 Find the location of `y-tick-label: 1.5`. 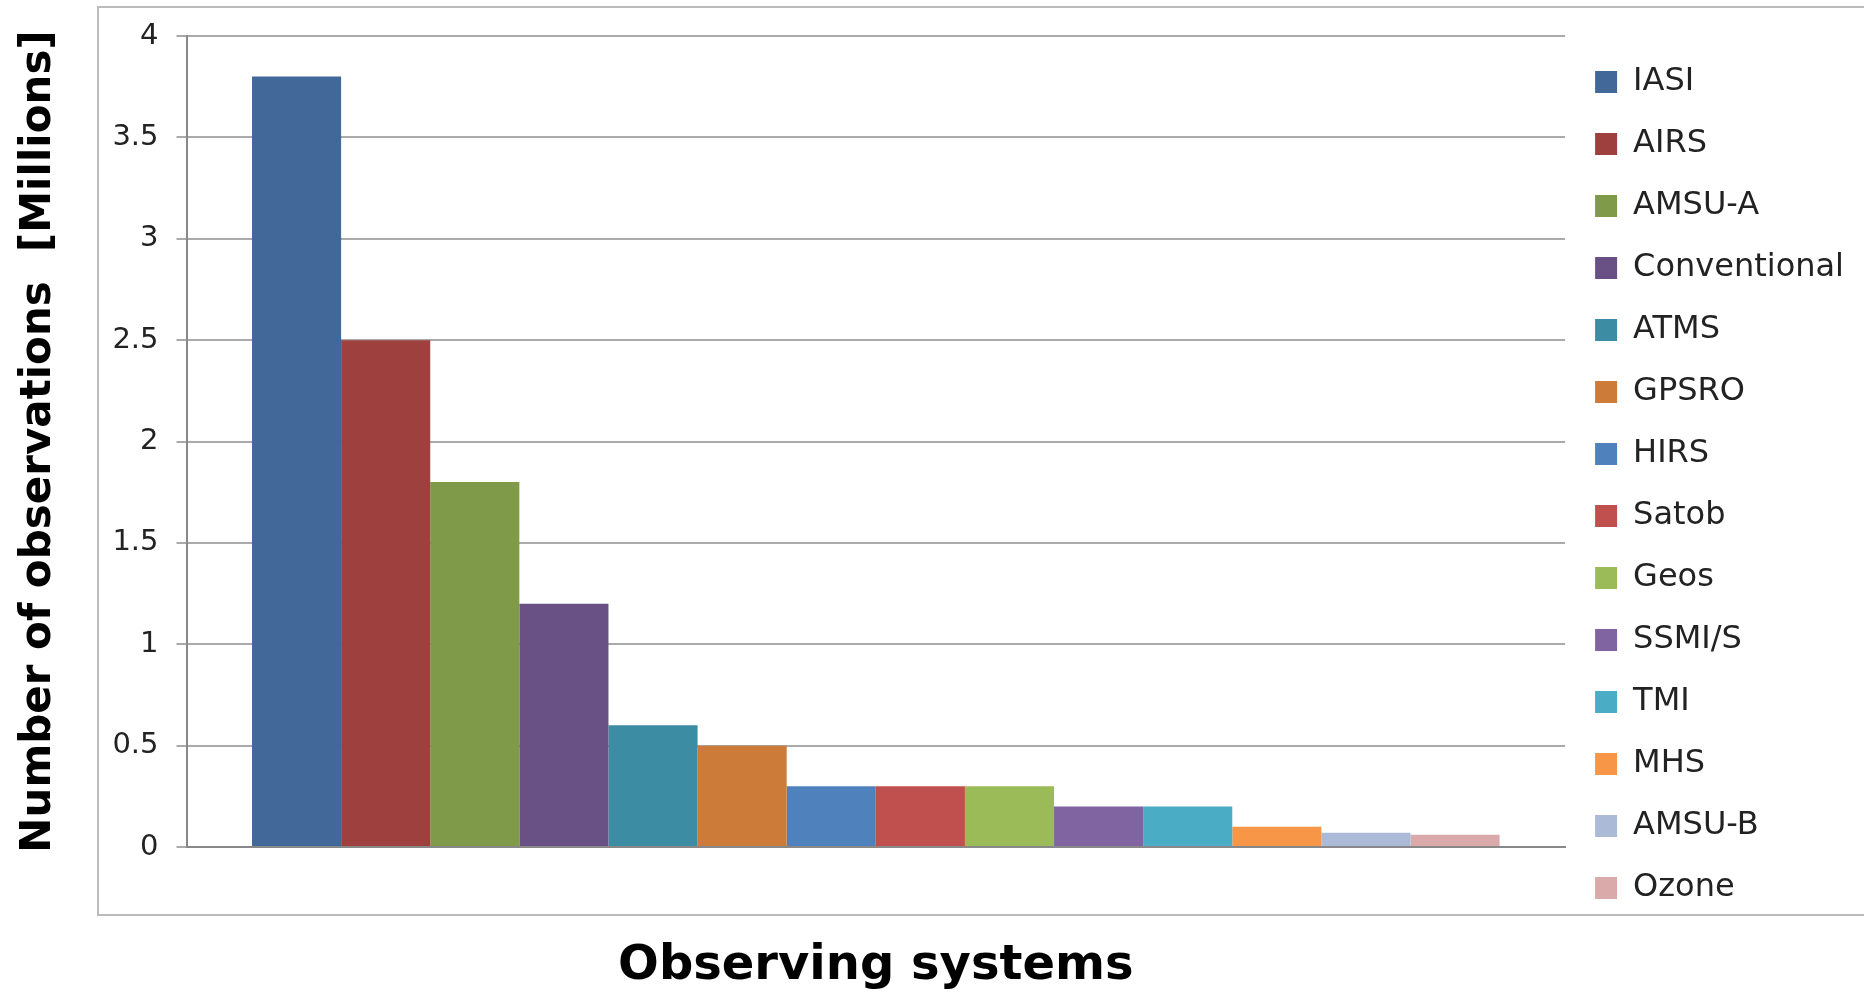

y-tick-label: 1.5 is located at coordinates (135, 540).